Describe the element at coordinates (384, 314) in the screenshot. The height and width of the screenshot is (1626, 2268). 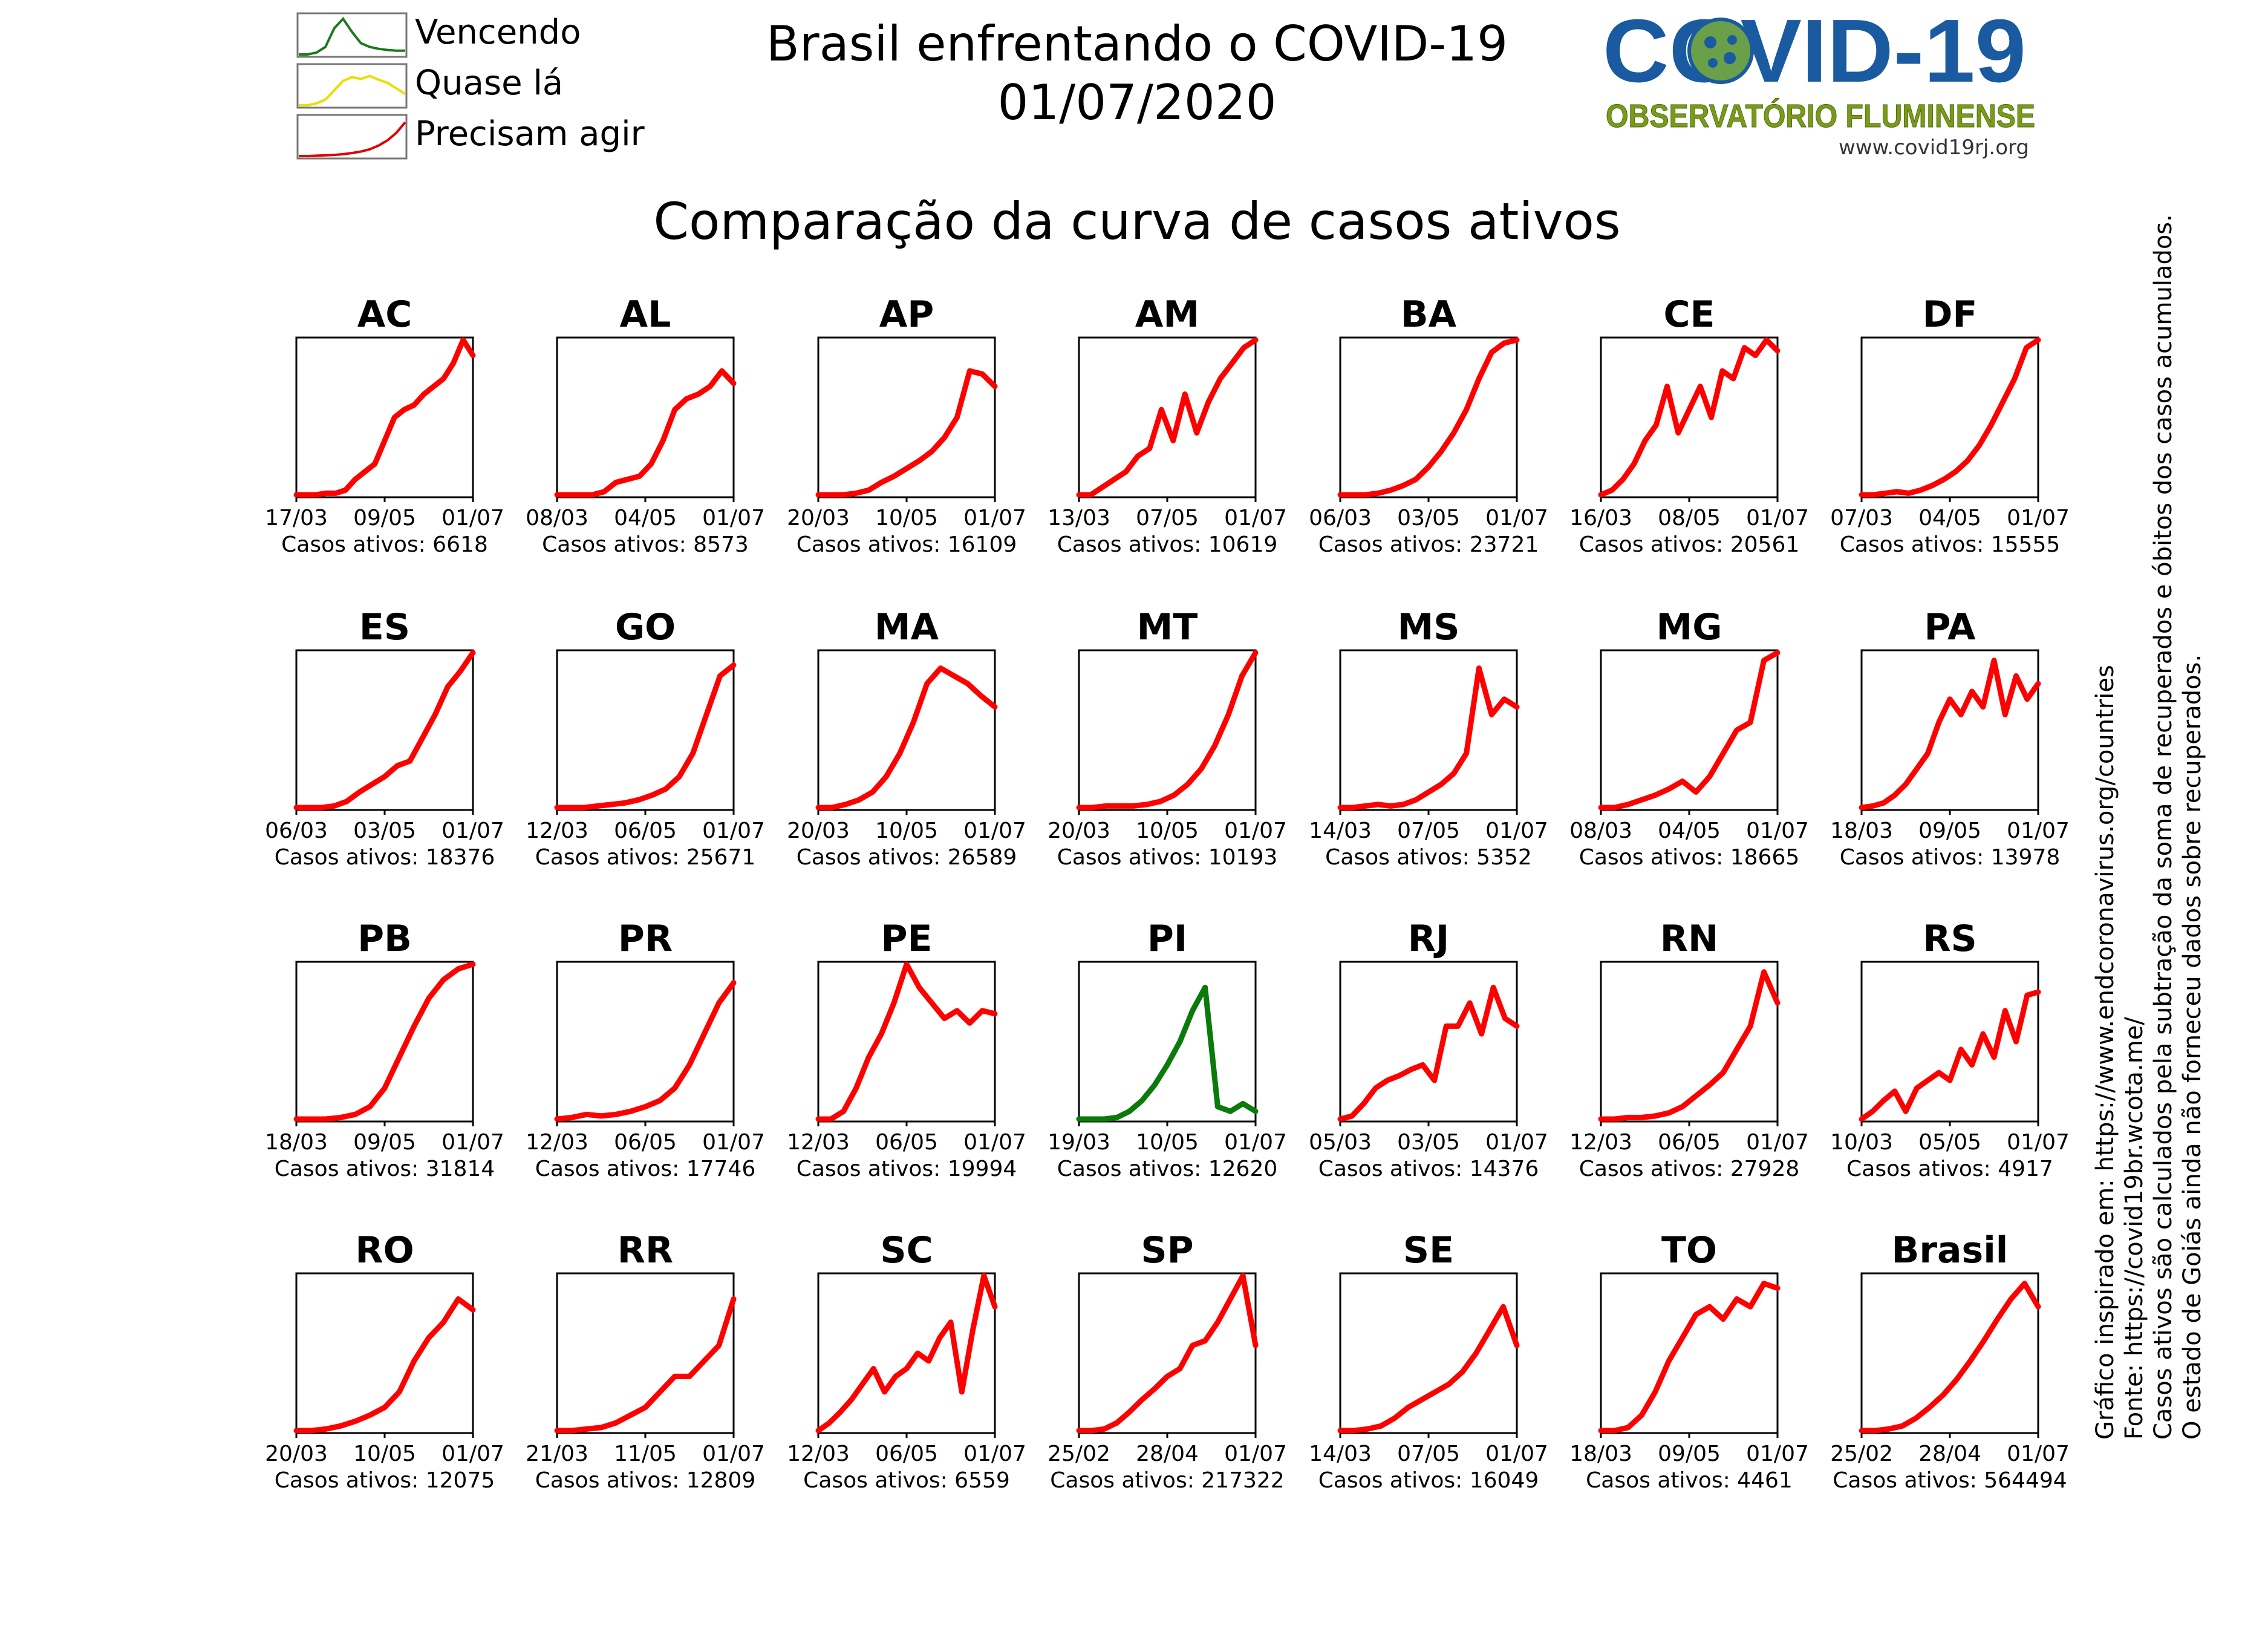
I see `panel-title: AC` at that location.